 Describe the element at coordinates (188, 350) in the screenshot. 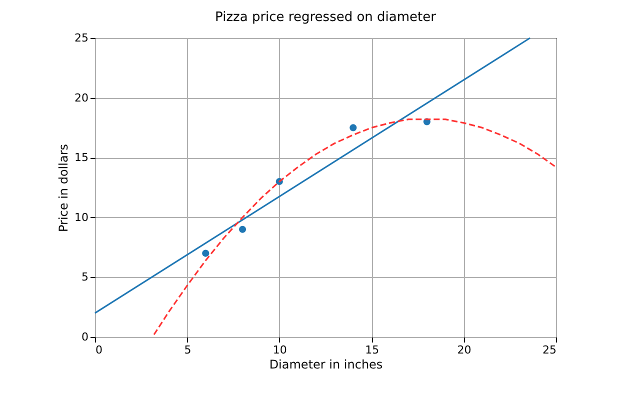

I see `x-tick-label: 5` at that location.